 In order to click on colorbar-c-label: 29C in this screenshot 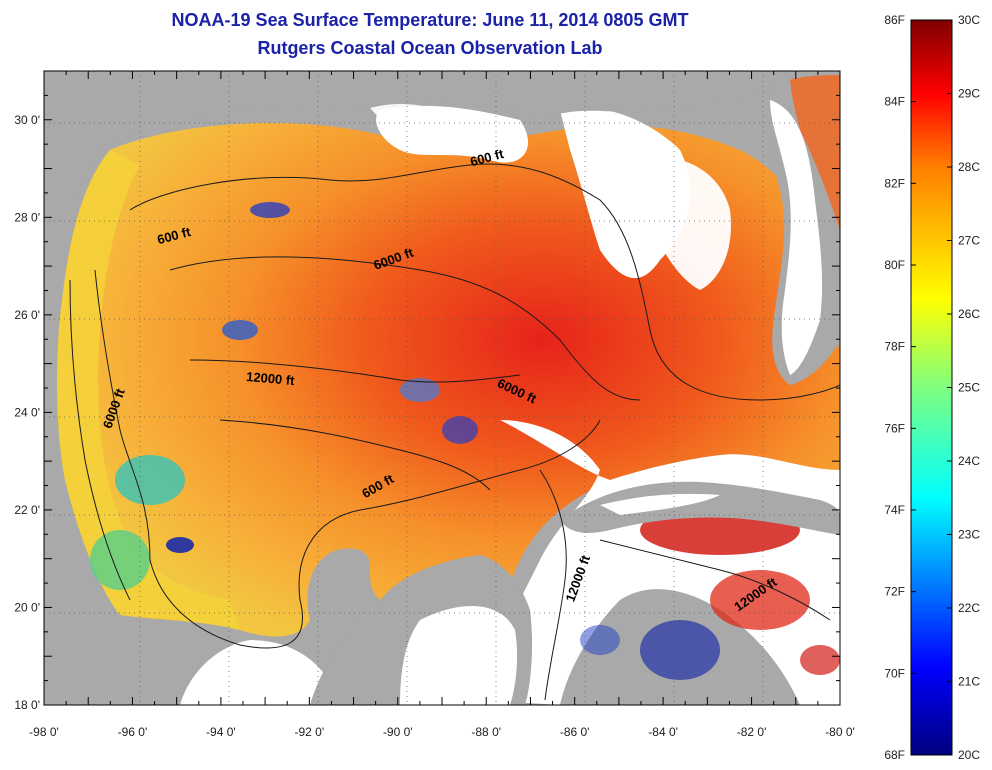, I will do `click(969, 94)`.